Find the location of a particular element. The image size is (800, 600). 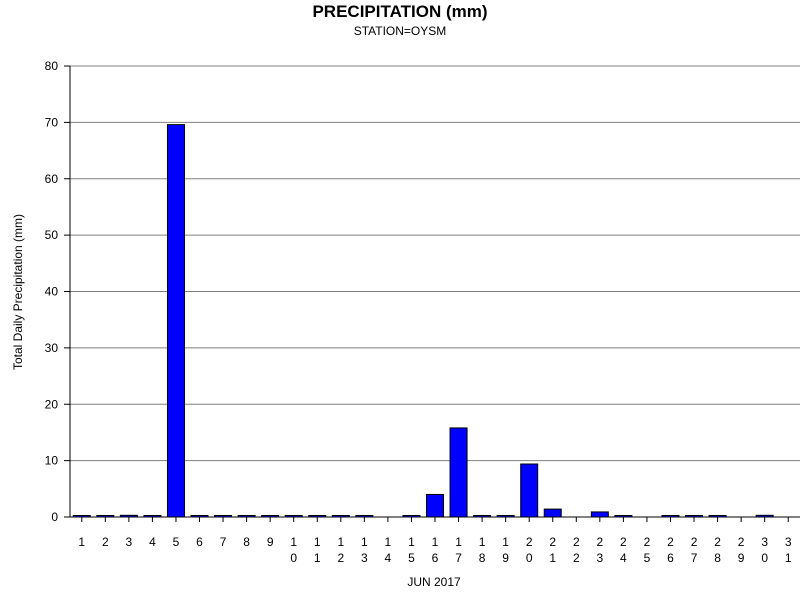

x-tick-label: 7 is located at coordinates (223, 542).